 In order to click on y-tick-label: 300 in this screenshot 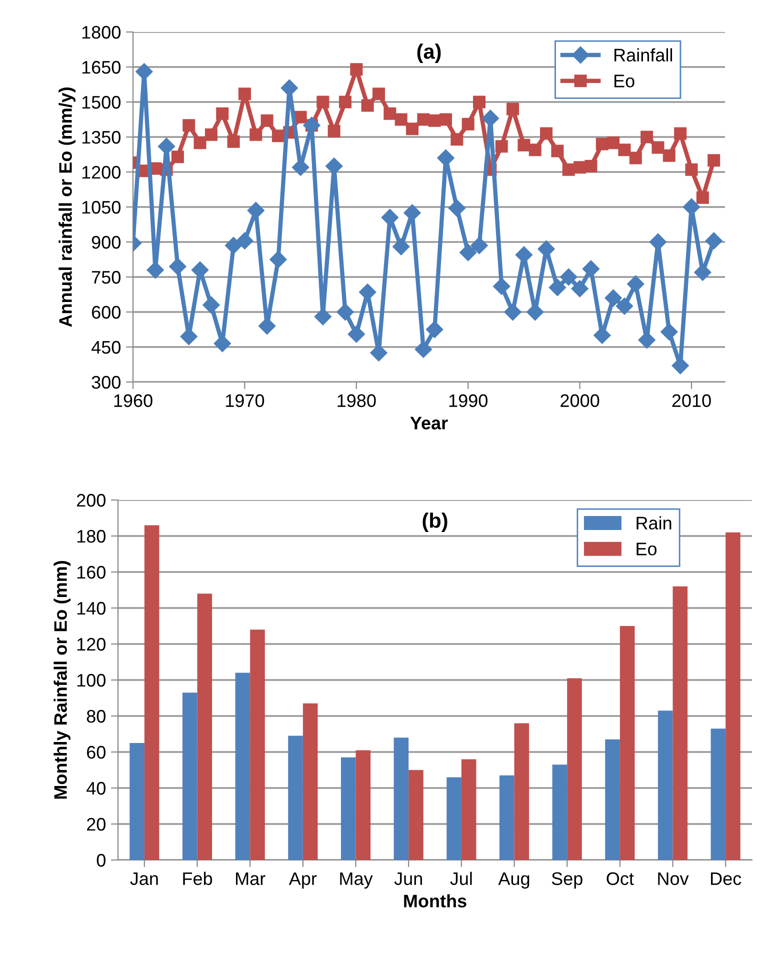, I will do `click(106, 382)`.